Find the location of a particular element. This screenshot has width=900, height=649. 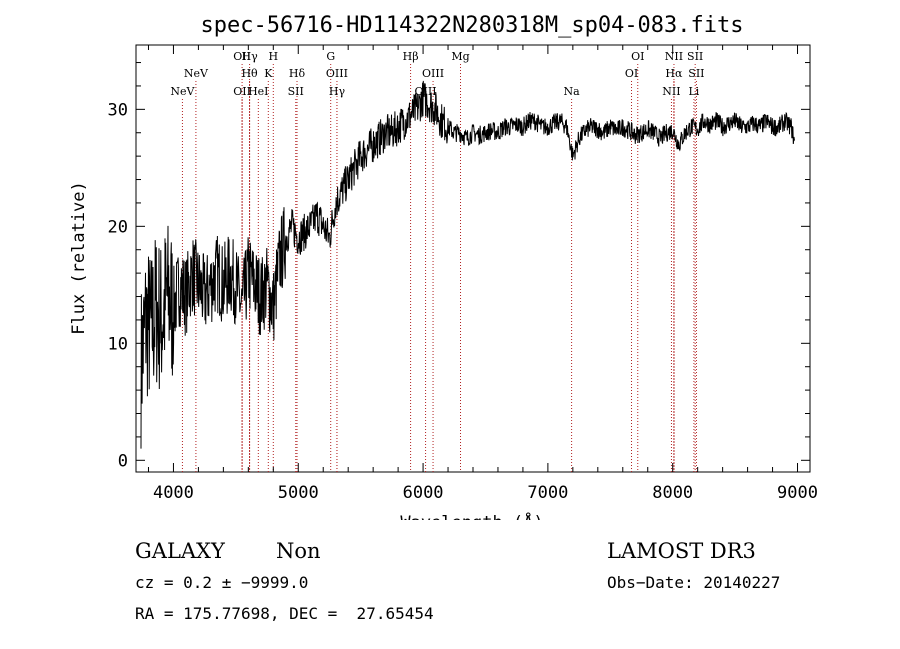

x-tick-label: 7000 is located at coordinates (547, 493).